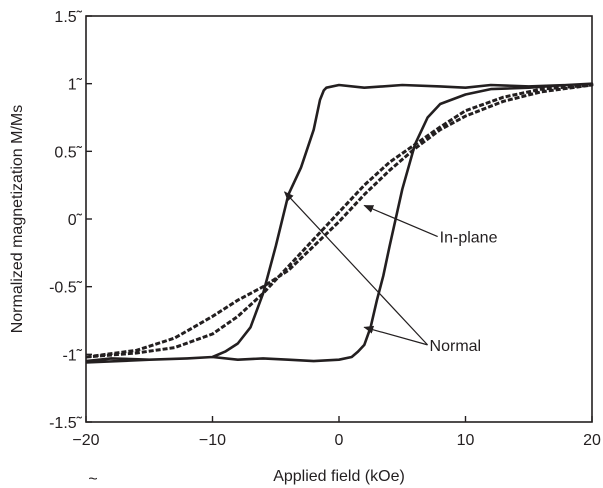  Describe the element at coordinates (72, 355) in the screenshot. I see `y-tick-label: -1˜` at that location.